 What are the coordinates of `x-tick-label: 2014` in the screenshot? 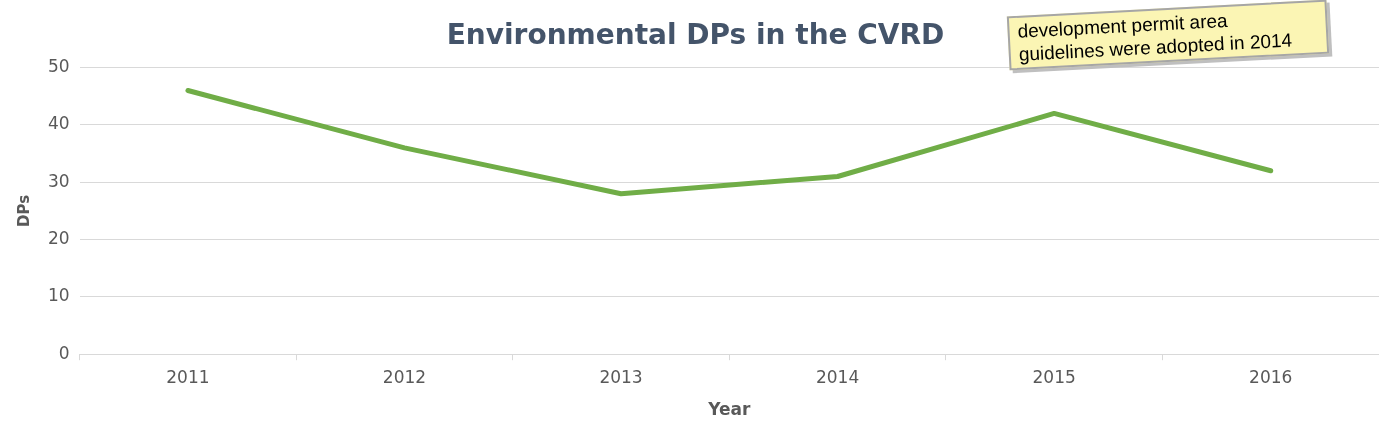 It's located at (837, 376).